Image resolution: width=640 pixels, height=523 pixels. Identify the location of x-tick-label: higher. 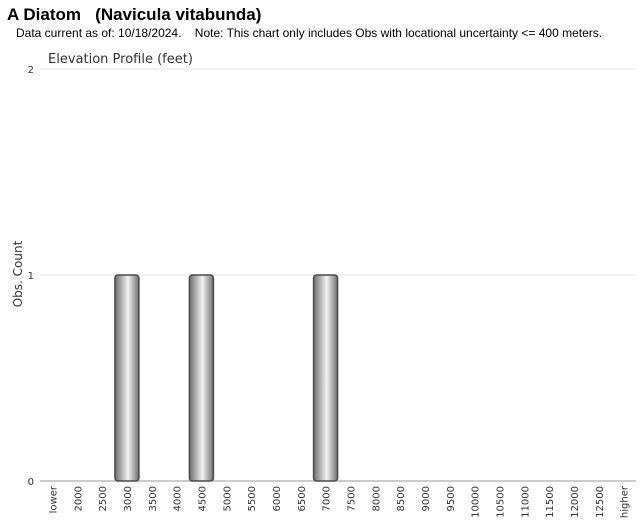
(625, 501).